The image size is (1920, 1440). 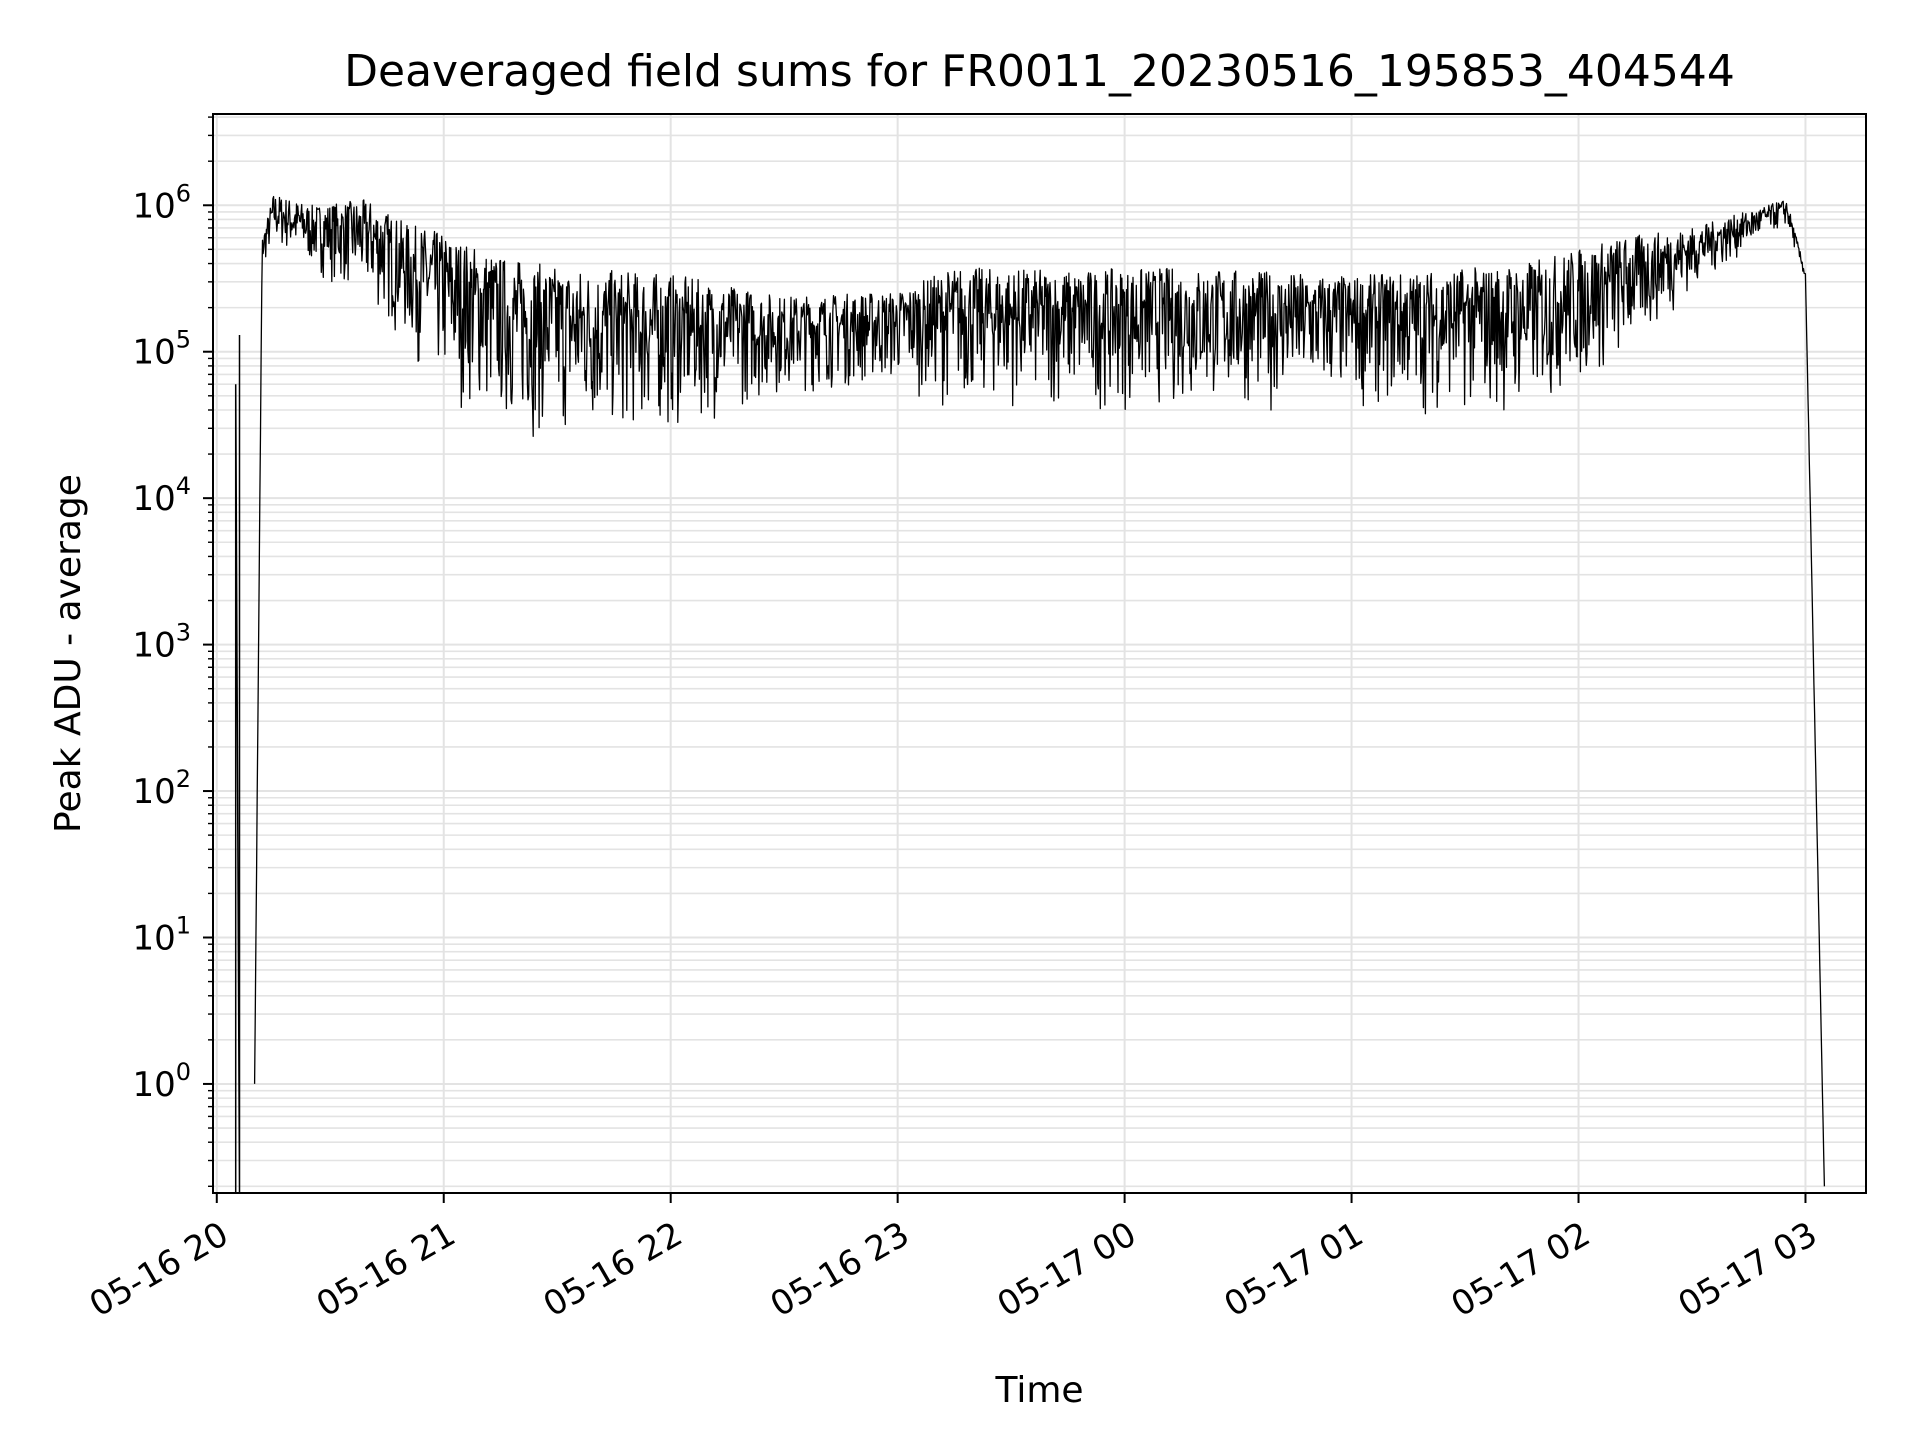 I want to click on y-tick-label: 10⁰, so click(x=161, y=1081).